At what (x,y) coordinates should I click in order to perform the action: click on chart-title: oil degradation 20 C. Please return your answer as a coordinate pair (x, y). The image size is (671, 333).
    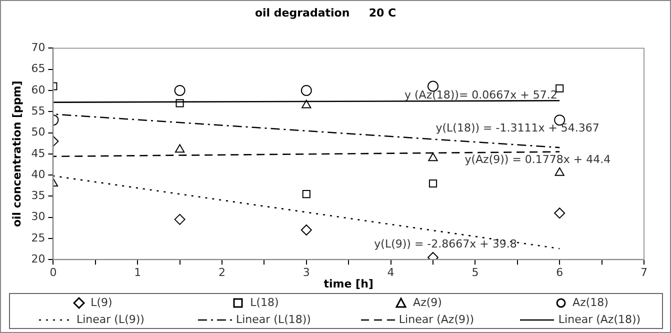
    Looking at the image, I should click on (325, 13).